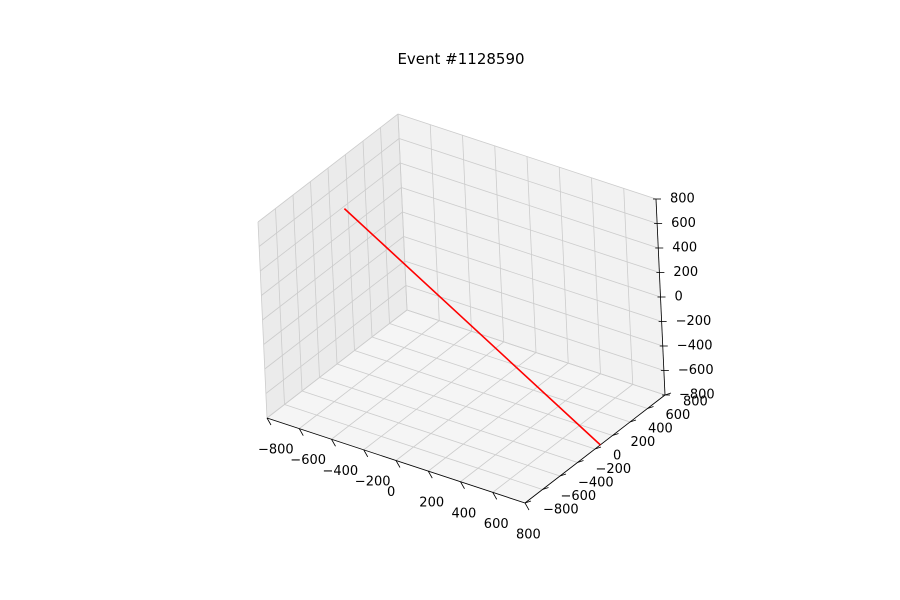 The height and width of the screenshot is (600, 900). Describe the element at coordinates (694, 321) in the screenshot. I see `z-tick-label: −200` at that location.